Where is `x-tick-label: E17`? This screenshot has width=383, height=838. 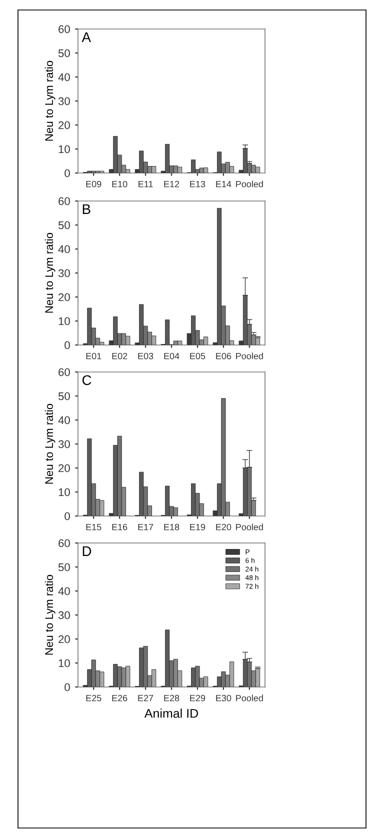 x-tick-label: E17 is located at coordinates (146, 527).